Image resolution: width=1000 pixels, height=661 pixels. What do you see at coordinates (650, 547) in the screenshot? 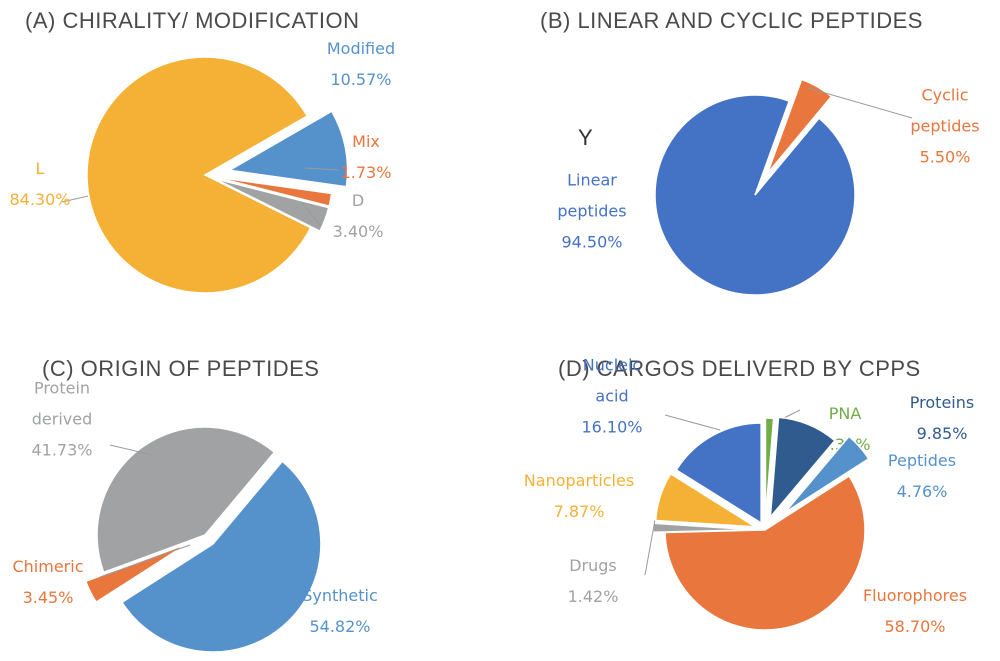
I see `leader-line-drugs` at bounding box center [650, 547].